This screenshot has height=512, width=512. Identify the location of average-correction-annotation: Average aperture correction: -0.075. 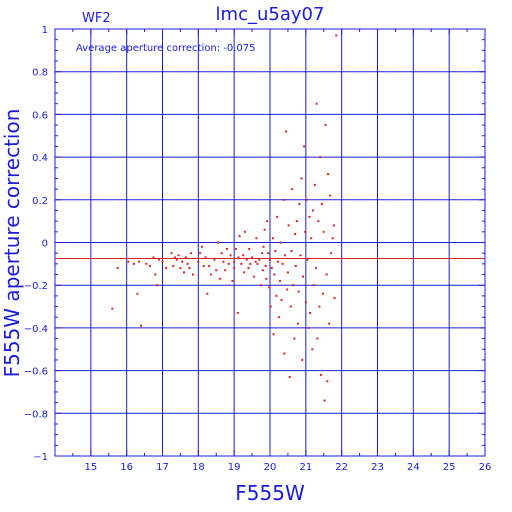
(166, 48).